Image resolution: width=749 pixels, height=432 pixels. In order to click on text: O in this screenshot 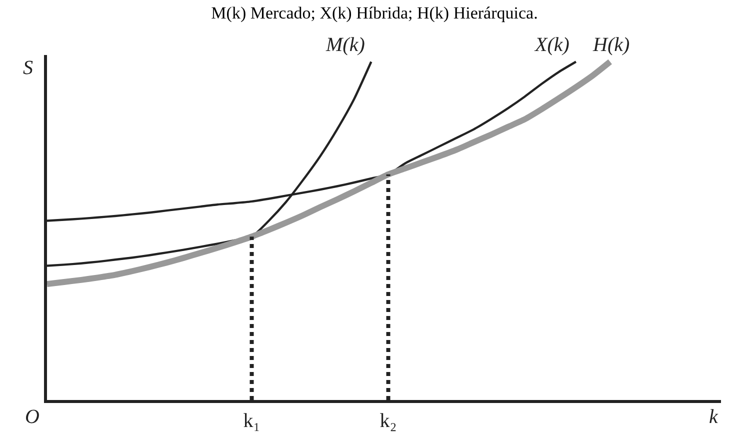, I will do `click(32, 417)`.